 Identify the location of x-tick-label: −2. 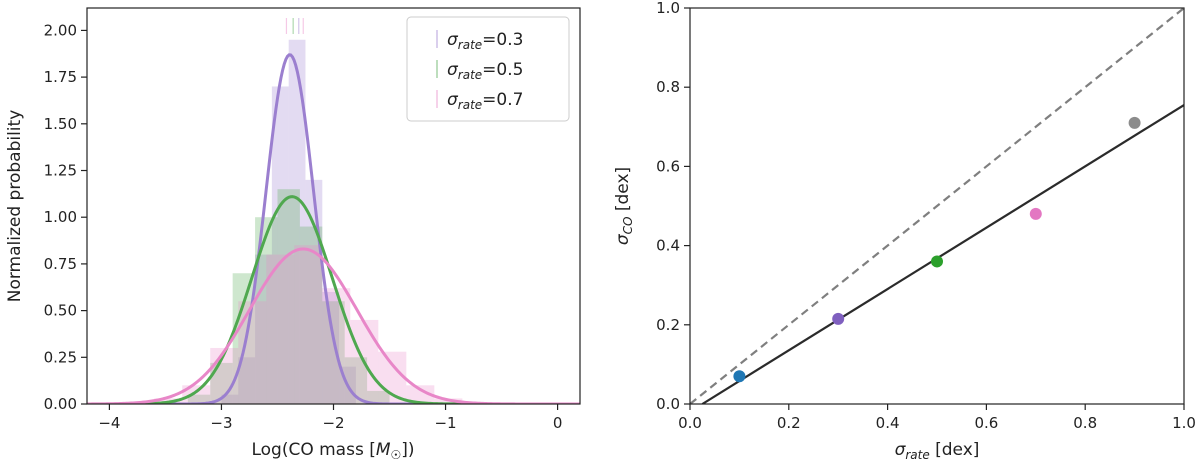
(333, 423).